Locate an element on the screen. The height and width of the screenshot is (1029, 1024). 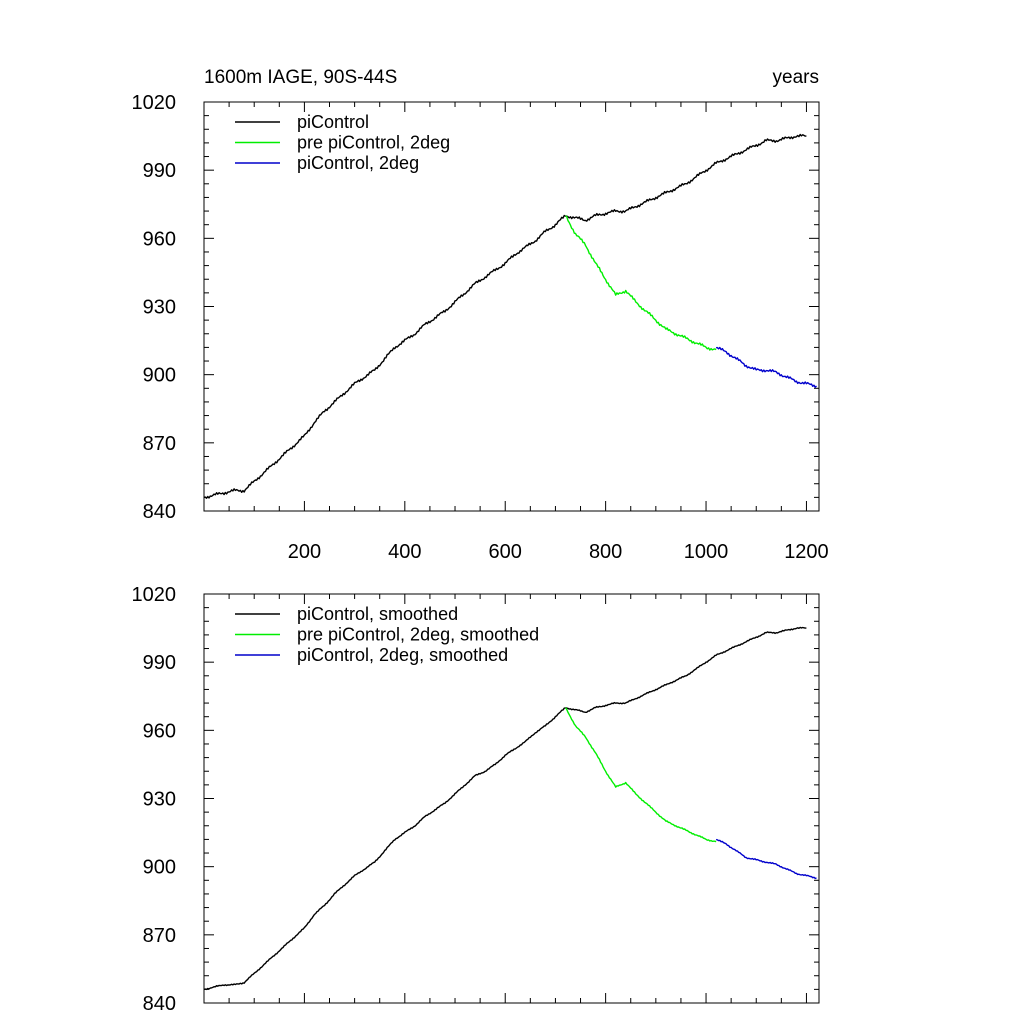
x-tick-label: 200 is located at coordinates (304, 552).